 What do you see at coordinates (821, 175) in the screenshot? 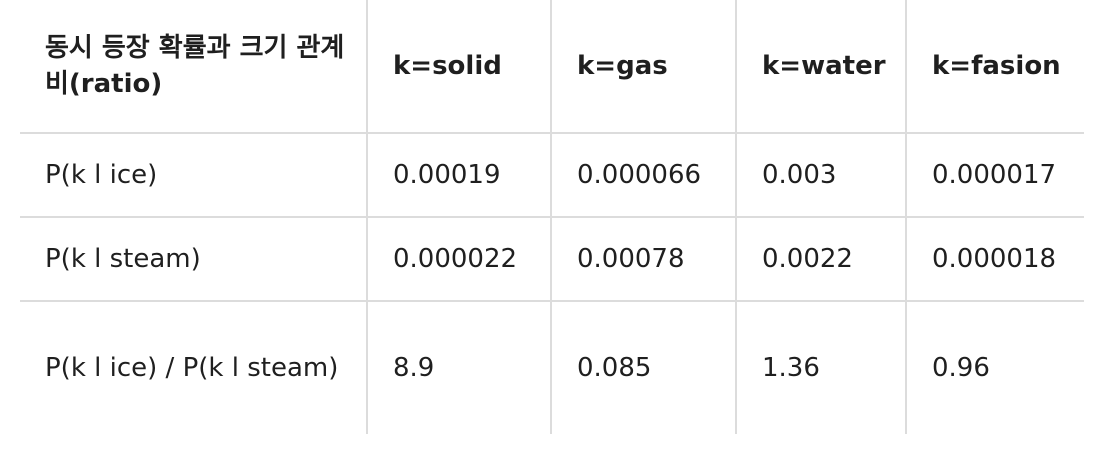
I see `table-cell: 0.003` at bounding box center [821, 175].